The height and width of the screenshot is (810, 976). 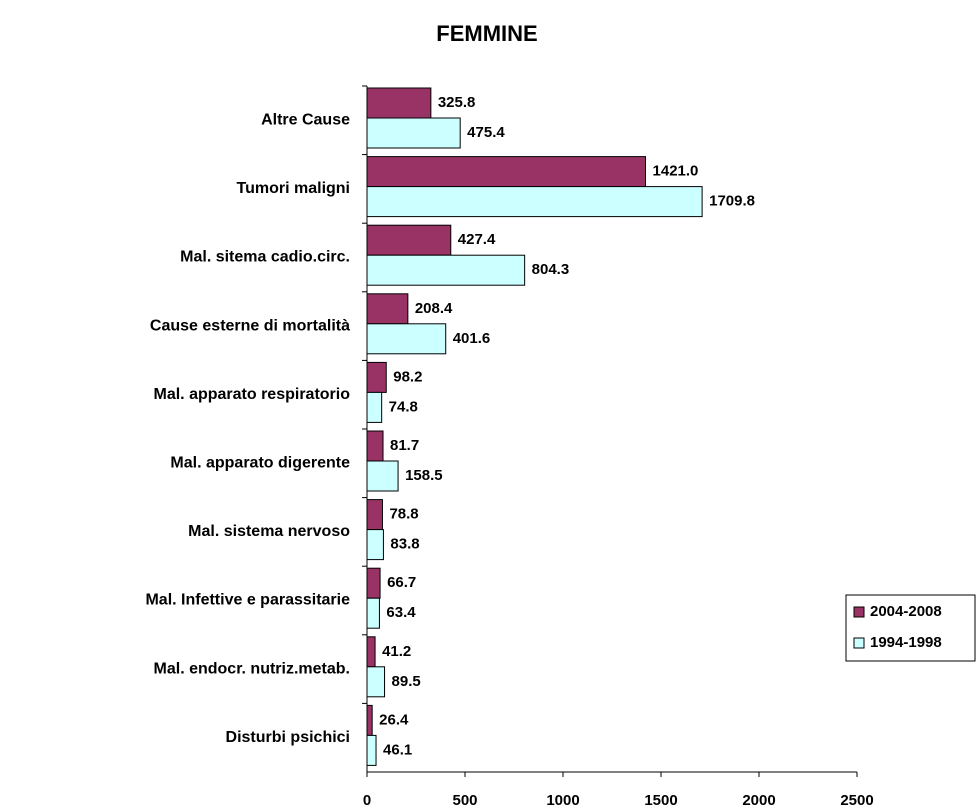 What do you see at coordinates (260, 463) in the screenshot?
I see `y-tick-label: Mal. apparato digerente` at bounding box center [260, 463].